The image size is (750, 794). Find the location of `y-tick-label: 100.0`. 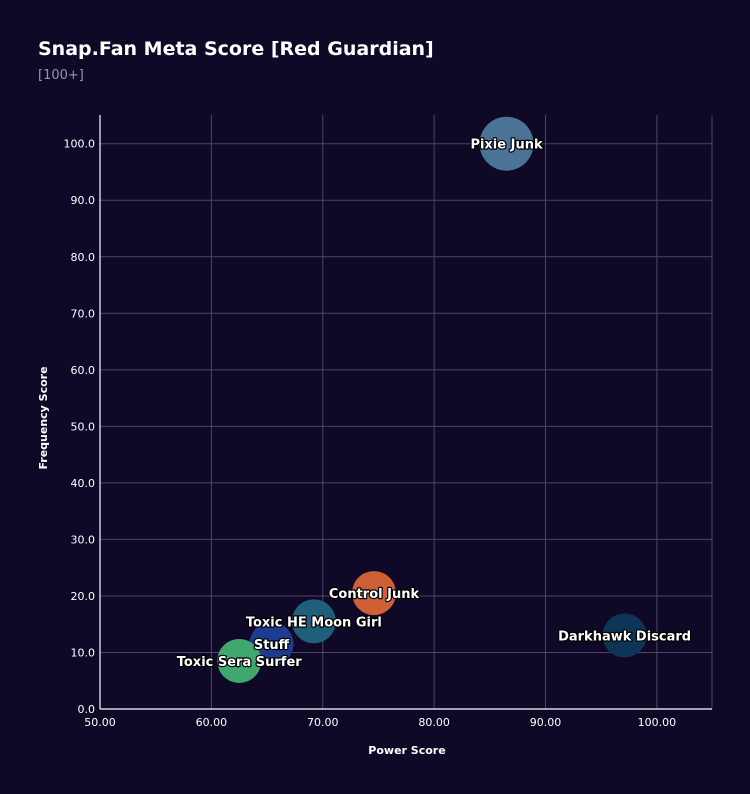

y-tick-label: 100.0 is located at coordinates (80, 144).